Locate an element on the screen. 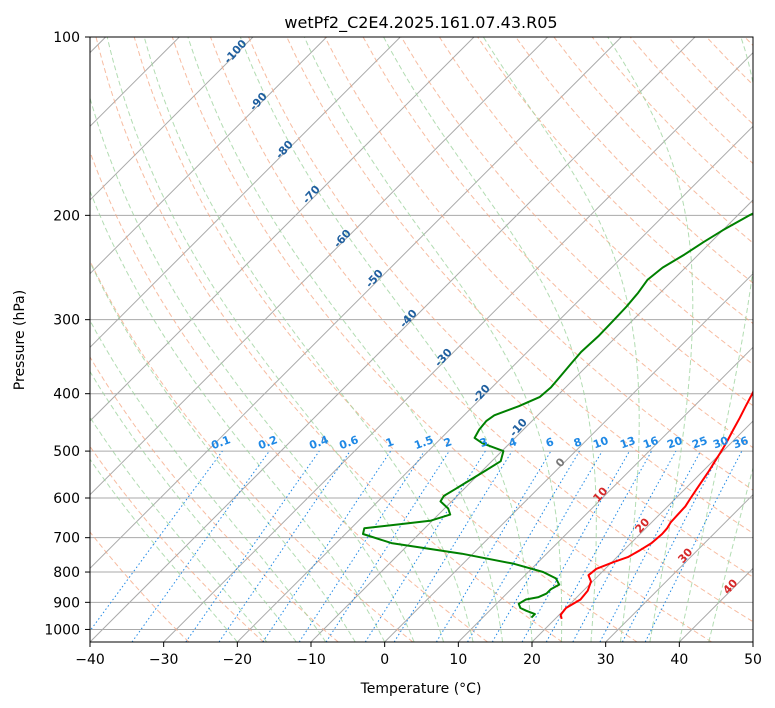  mixing-ratio-label: 13 is located at coordinates (627, 442).